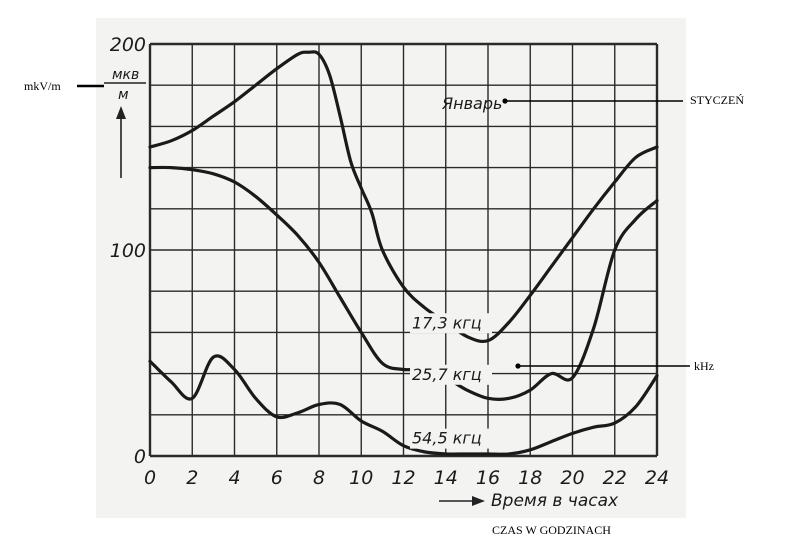 The height and width of the screenshot is (552, 797). I want to click on y-tick-label: 0, so click(140, 457).